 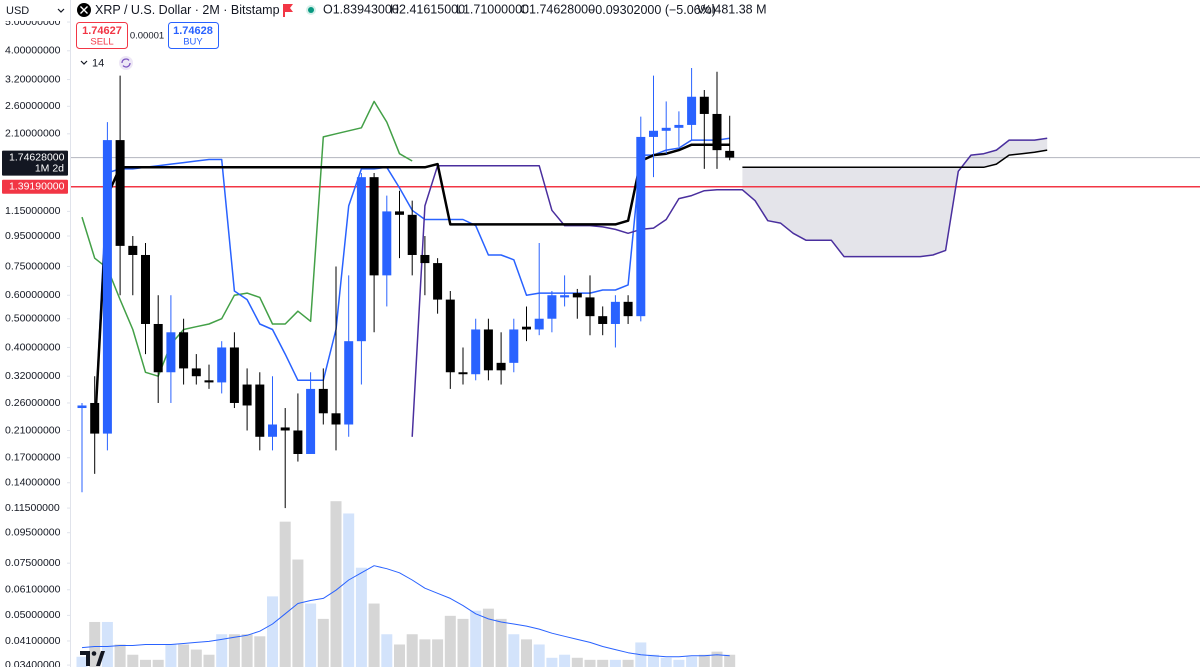 What do you see at coordinates (459, 10) in the screenshot?
I see `ohlc-label: L` at bounding box center [459, 10].